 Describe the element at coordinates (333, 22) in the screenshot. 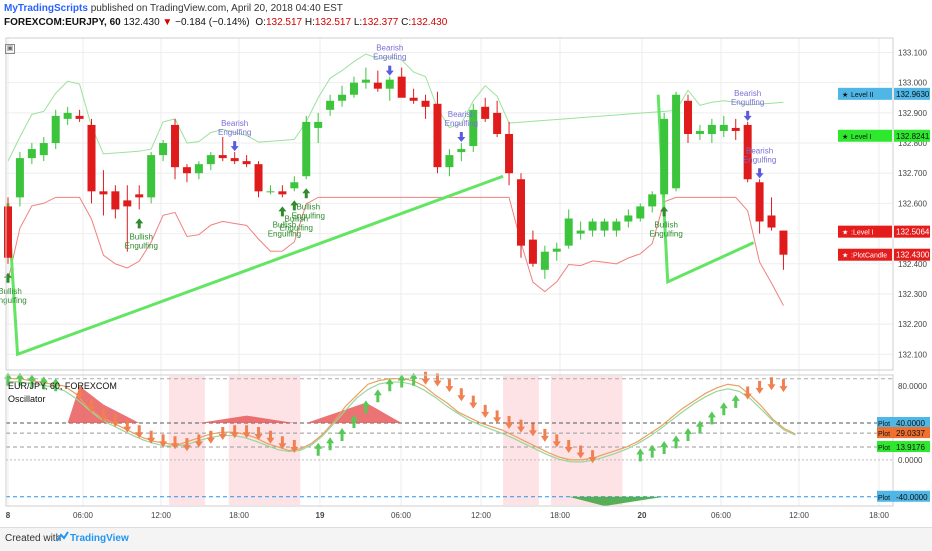

I see `ohlc-high: 132.517` at that location.